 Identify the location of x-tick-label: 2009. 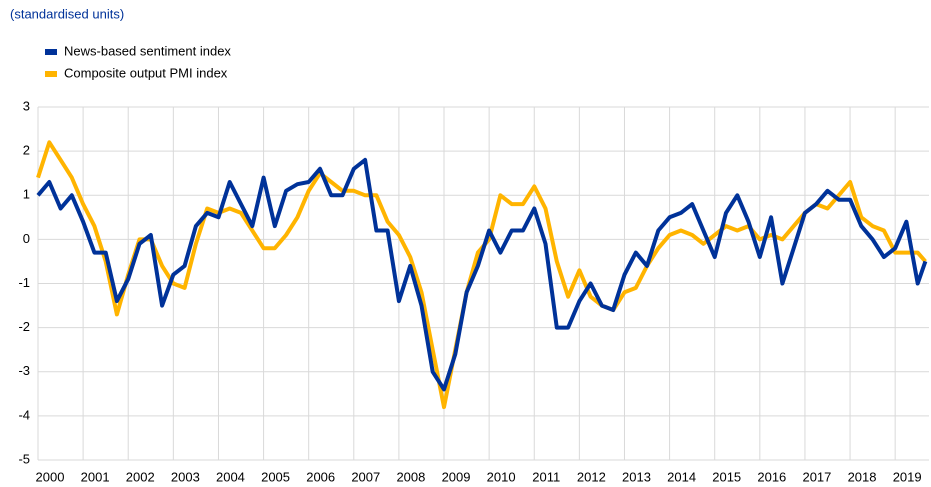
(456, 476).